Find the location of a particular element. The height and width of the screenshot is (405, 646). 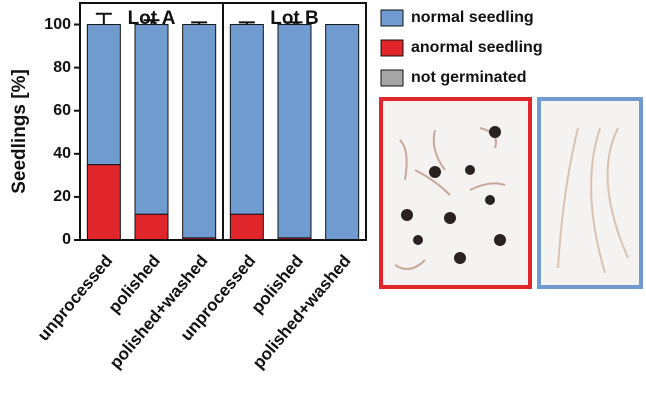

y-axis-label: Seedlings [%] is located at coordinates (19, 131).